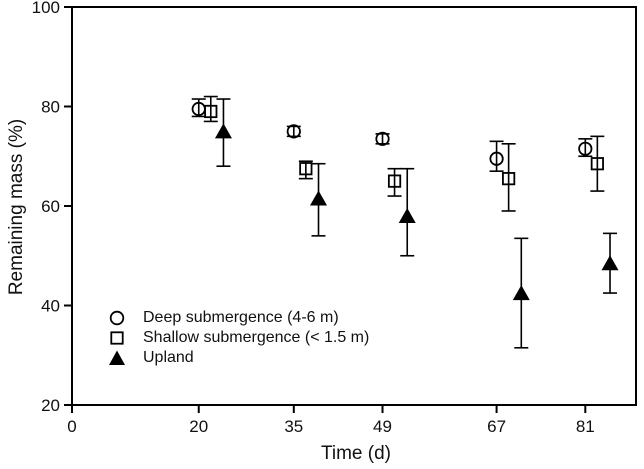  I want to click on x-tick-label: 20, so click(198, 426).